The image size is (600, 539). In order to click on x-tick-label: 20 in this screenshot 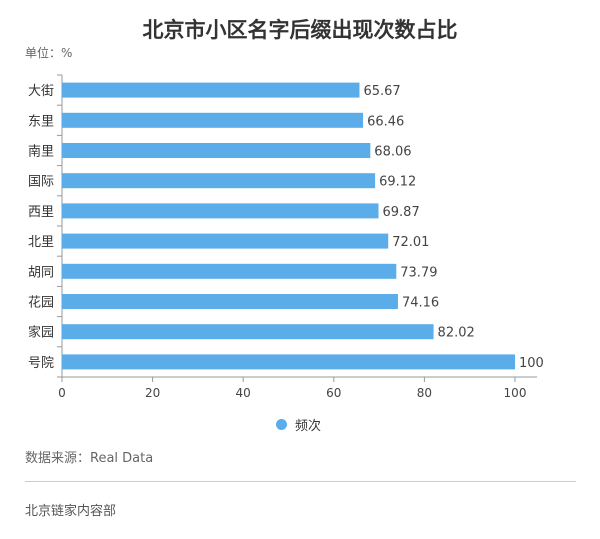, I will do `click(152, 393)`.